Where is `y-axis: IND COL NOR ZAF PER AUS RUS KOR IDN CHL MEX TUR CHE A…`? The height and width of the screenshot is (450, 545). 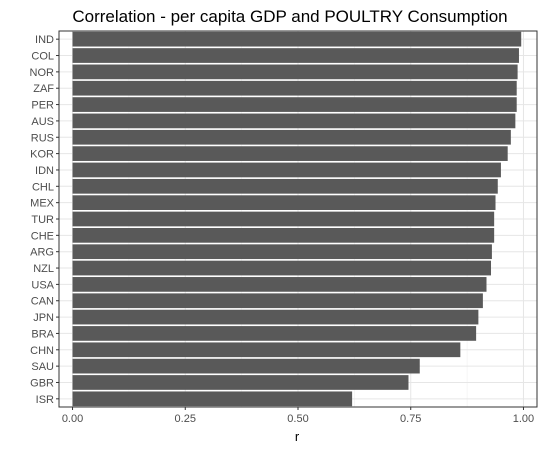
y-axis: IND COL NOR ZAF PER AUS RUS KOR IDN CHL MEX TUR CHE A… is located at coordinates (44, 220).